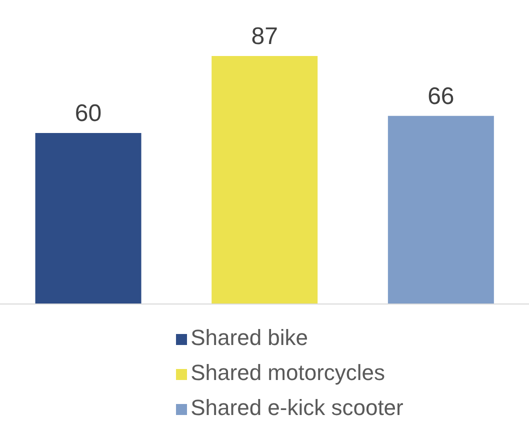 This screenshot has height=435, width=529. What do you see at coordinates (441, 96) in the screenshot?
I see `data-label: 66` at bounding box center [441, 96].